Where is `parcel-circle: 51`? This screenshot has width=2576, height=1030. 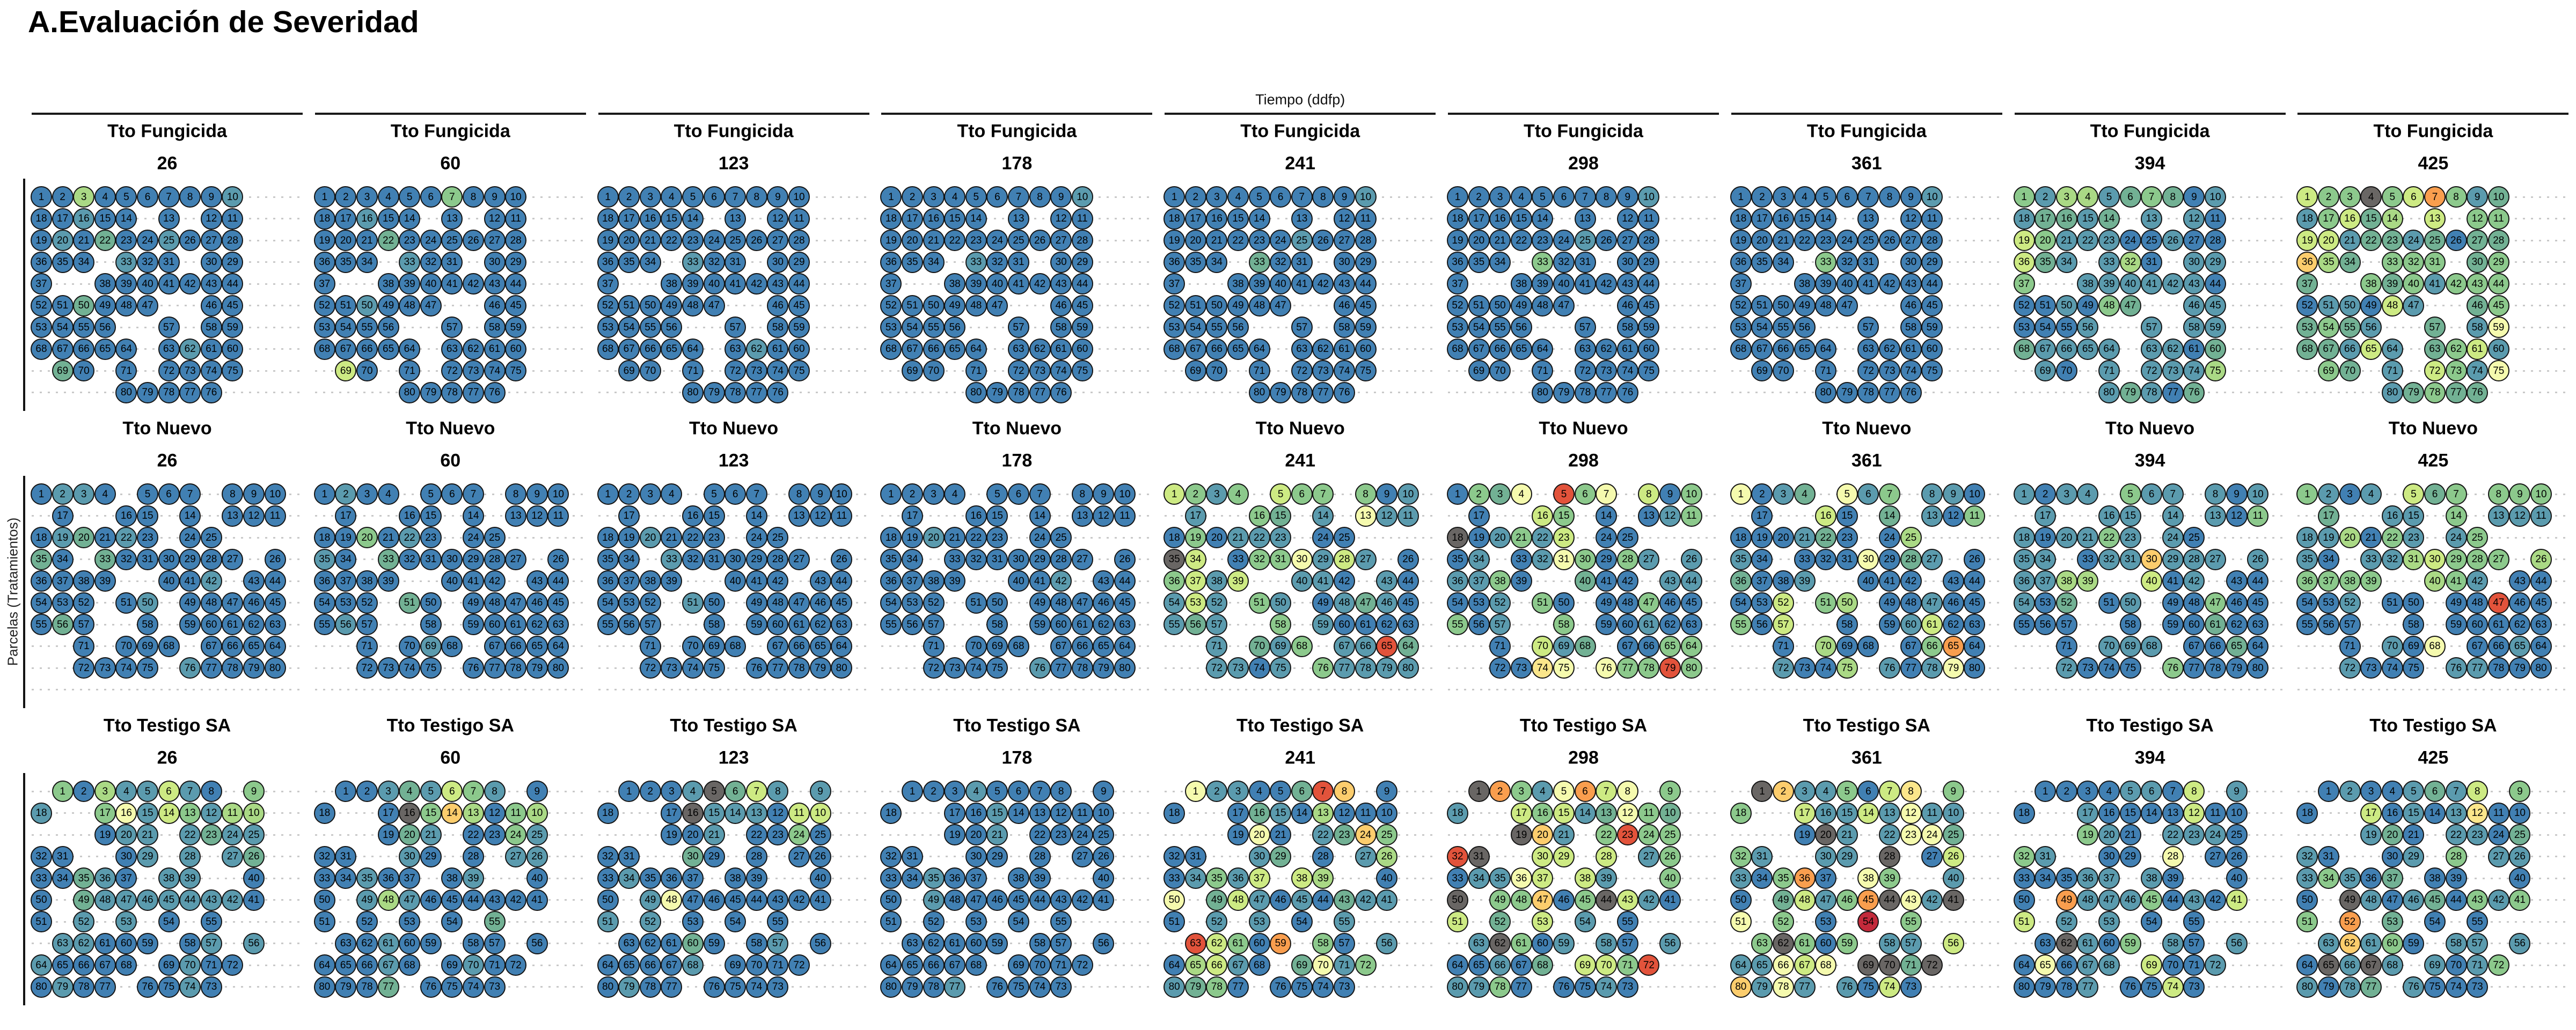 parcel-circle: 51 is located at coordinates (1174, 922).